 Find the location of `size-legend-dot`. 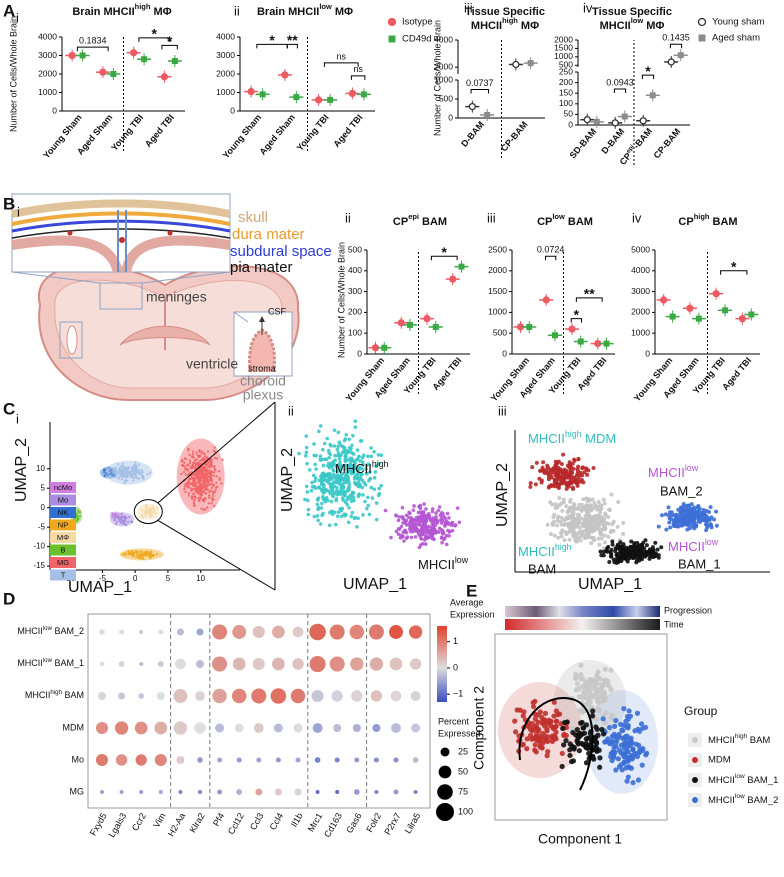

size-legend-dot is located at coordinates (445, 812).